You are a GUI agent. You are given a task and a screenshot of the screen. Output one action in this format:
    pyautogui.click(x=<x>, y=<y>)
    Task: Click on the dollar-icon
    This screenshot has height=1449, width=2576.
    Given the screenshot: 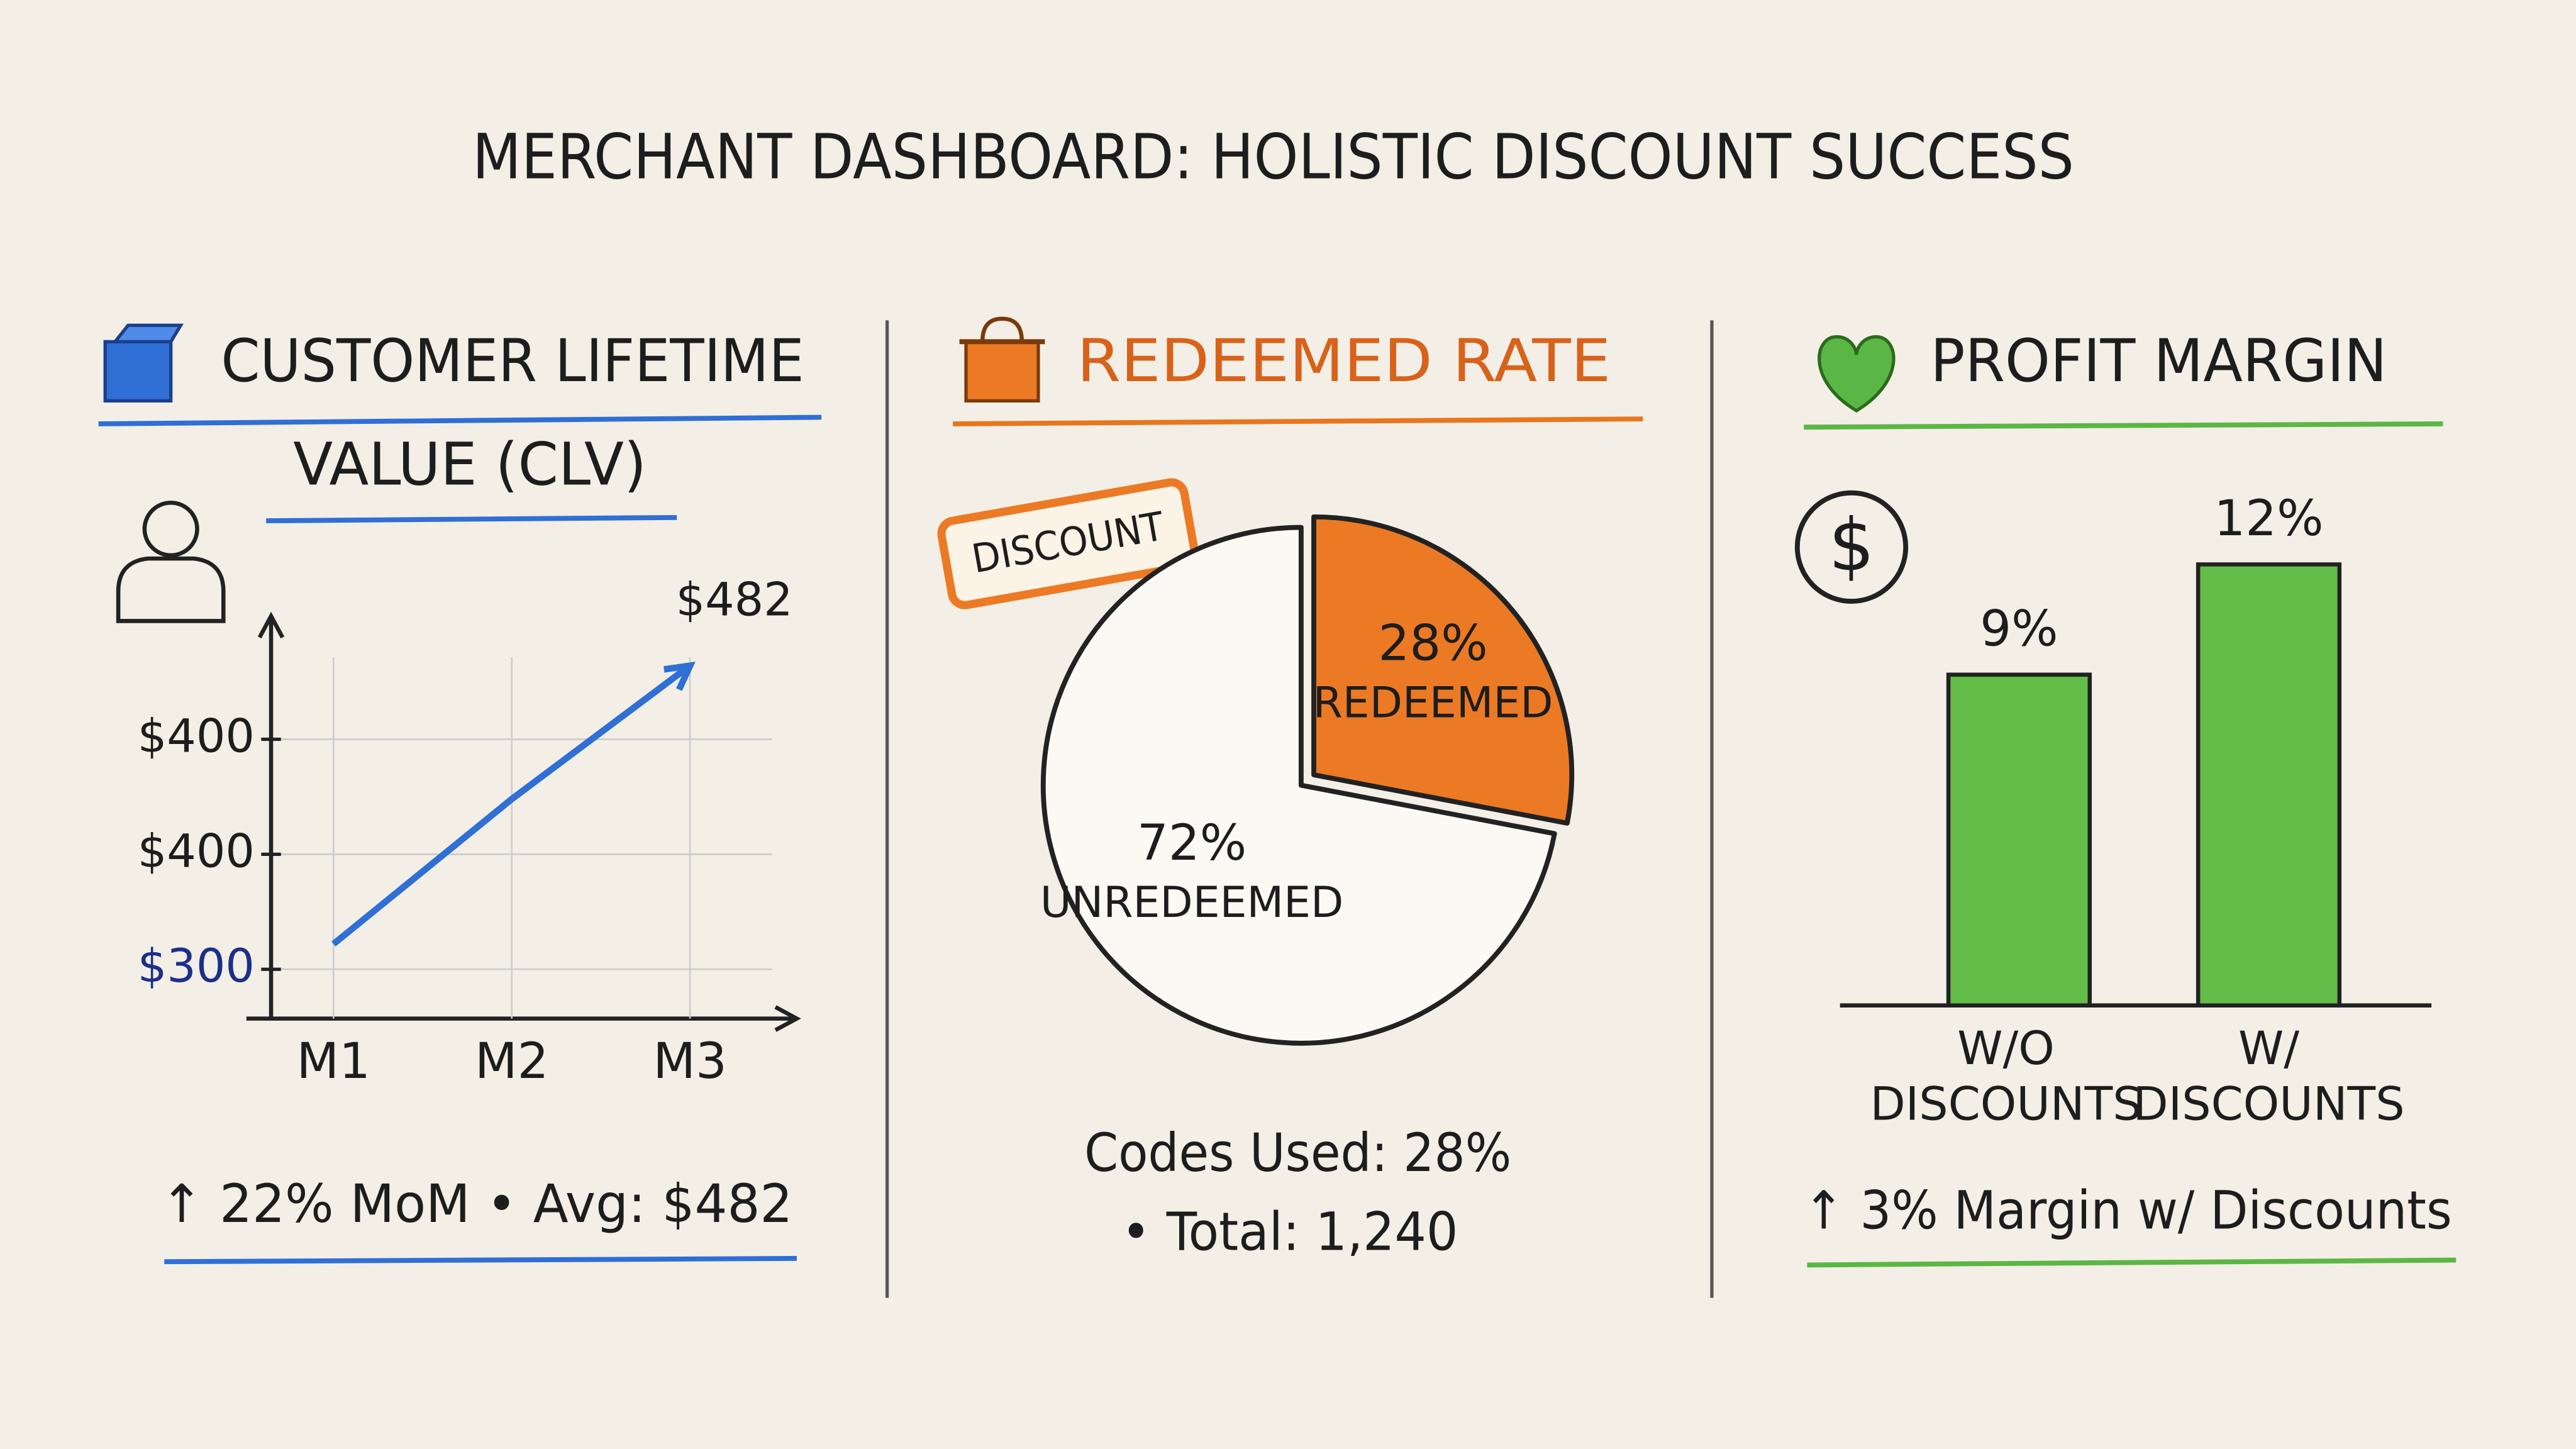 What is the action you would take?
    pyautogui.click(x=1851, y=547)
    